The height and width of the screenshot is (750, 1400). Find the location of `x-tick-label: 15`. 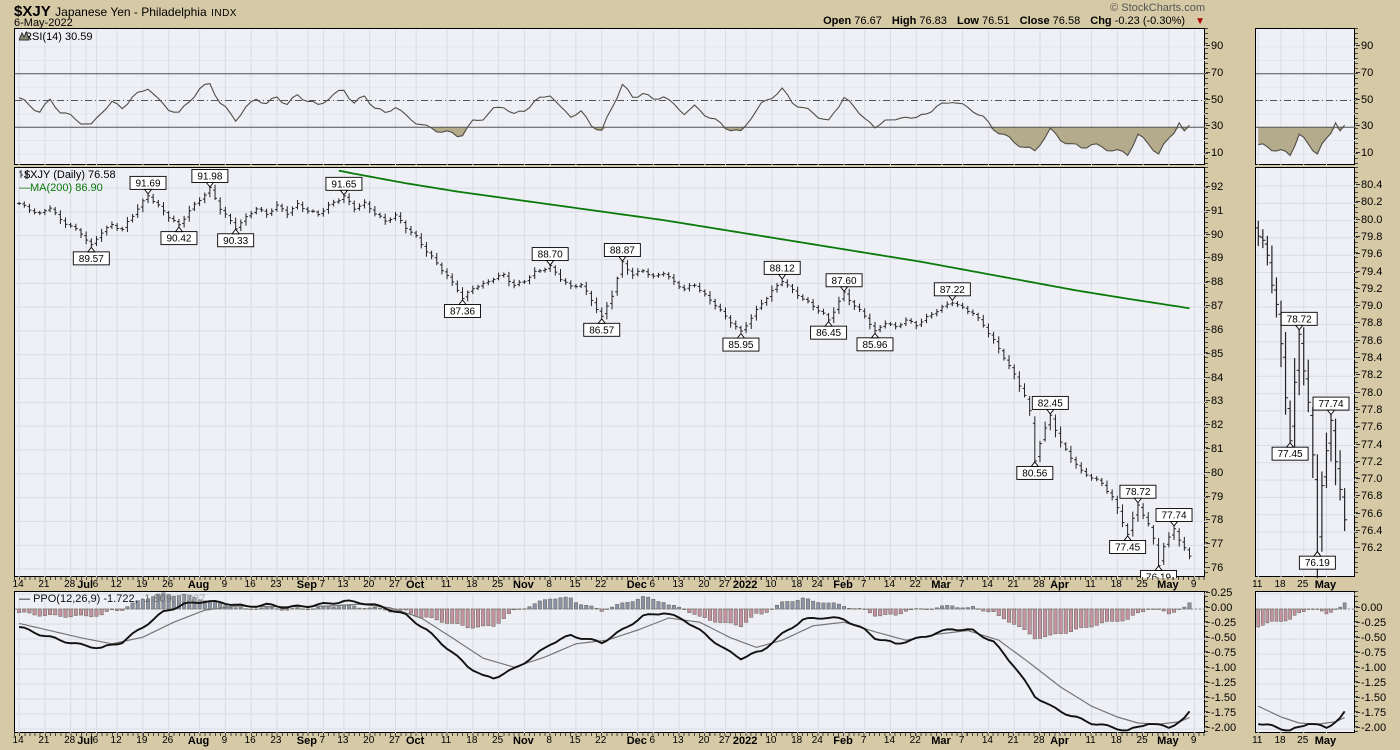

x-tick-label: 15 is located at coordinates (575, 584).